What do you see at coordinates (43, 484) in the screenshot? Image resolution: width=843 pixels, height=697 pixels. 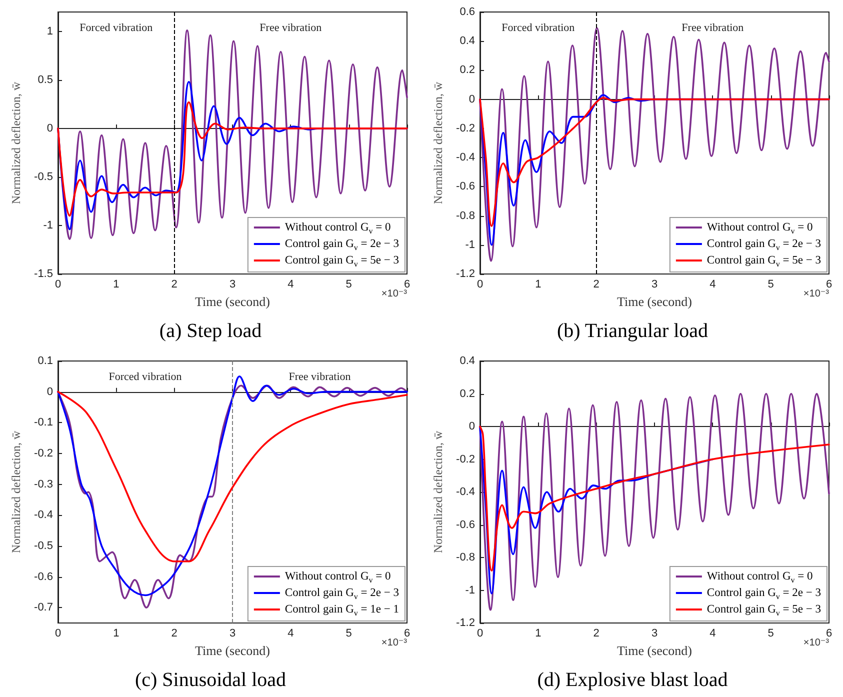 I see `y-tick-label: -0.3` at bounding box center [43, 484].